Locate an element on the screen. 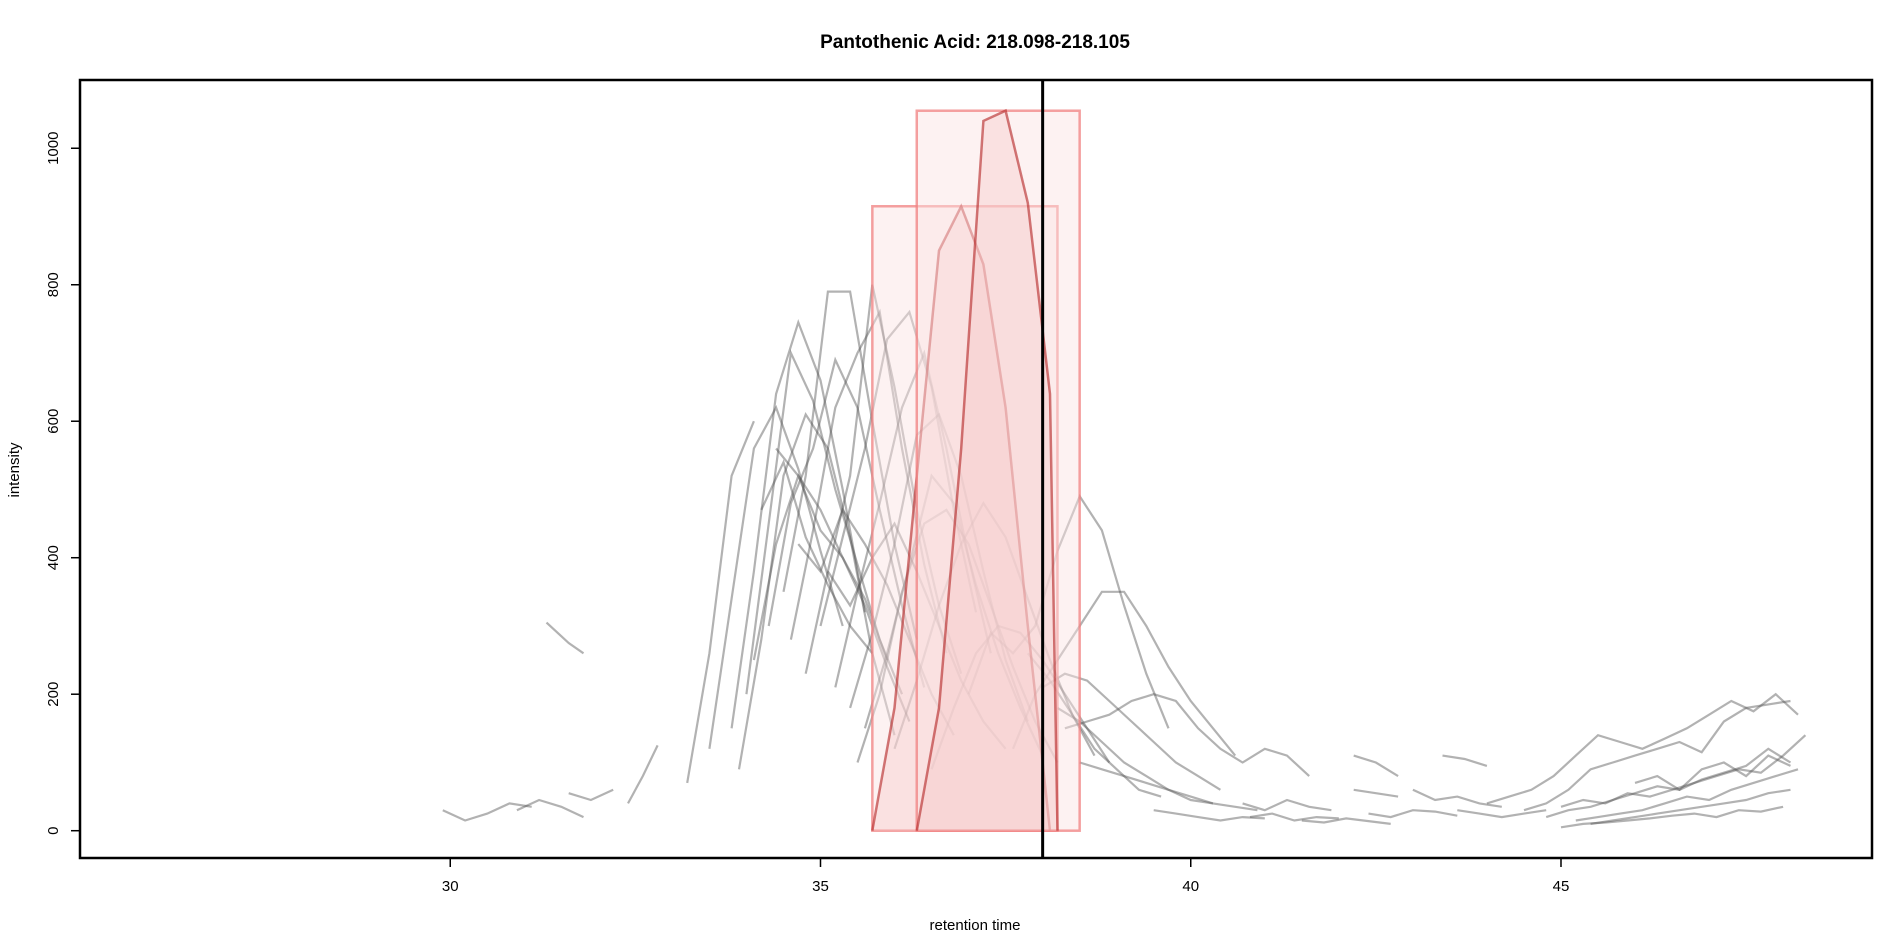  x-axis-label: retention time is located at coordinates (975, 925).